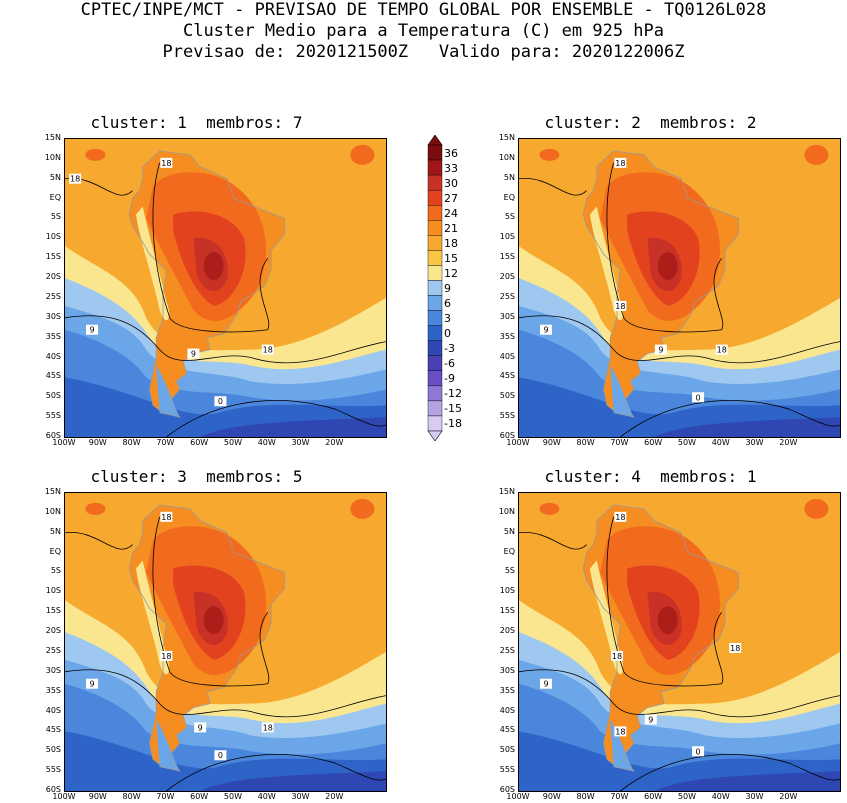 The height and width of the screenshot is (803, 847). What do you see at coordinates (754, 796) in the screenshot?
I see `lon-tick-label: 30W` at bounding box center [754, 796].